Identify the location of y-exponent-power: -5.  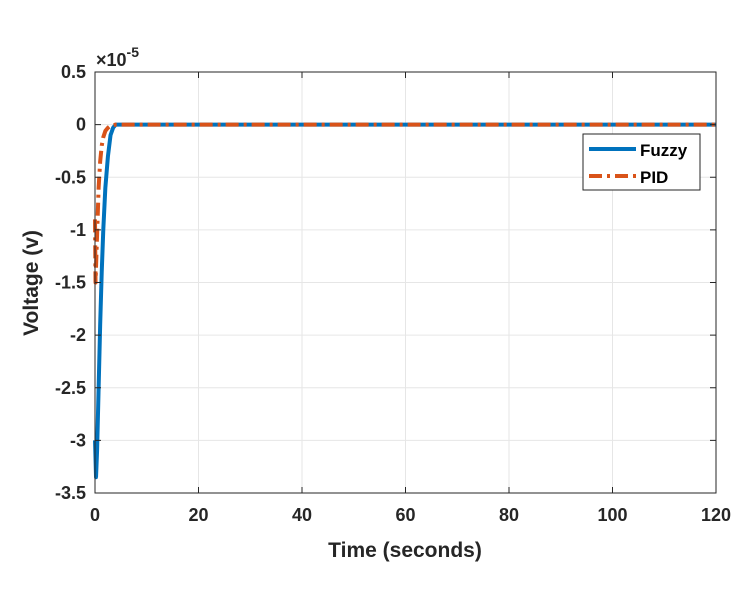
(133, 52).